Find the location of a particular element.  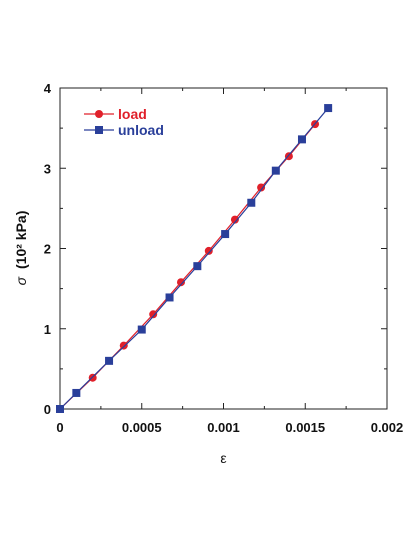

x-tick-label: 0 is located at coordinates (59, 427).